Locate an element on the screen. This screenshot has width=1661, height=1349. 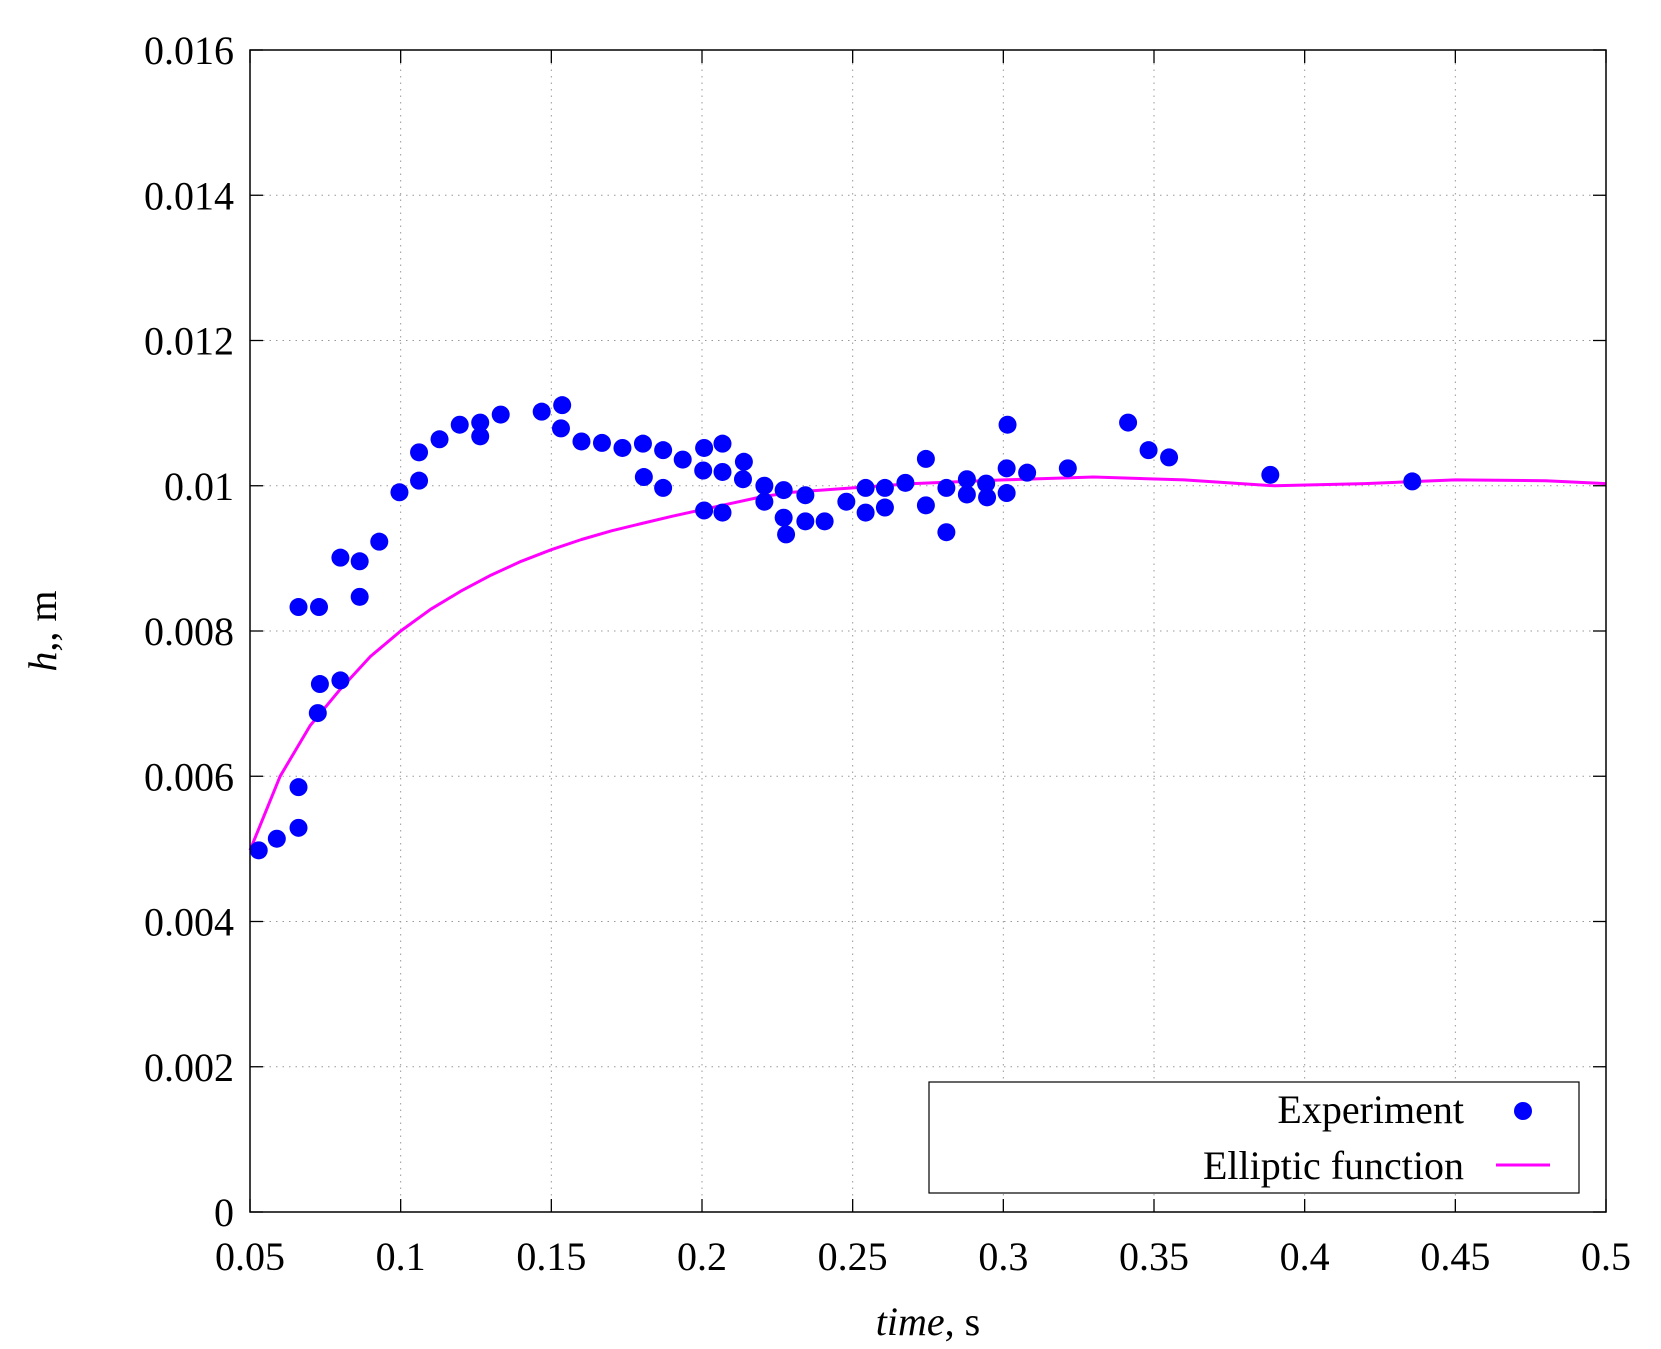
legend-label-experiment: Experiment is located at coordinates (1370, 1109).